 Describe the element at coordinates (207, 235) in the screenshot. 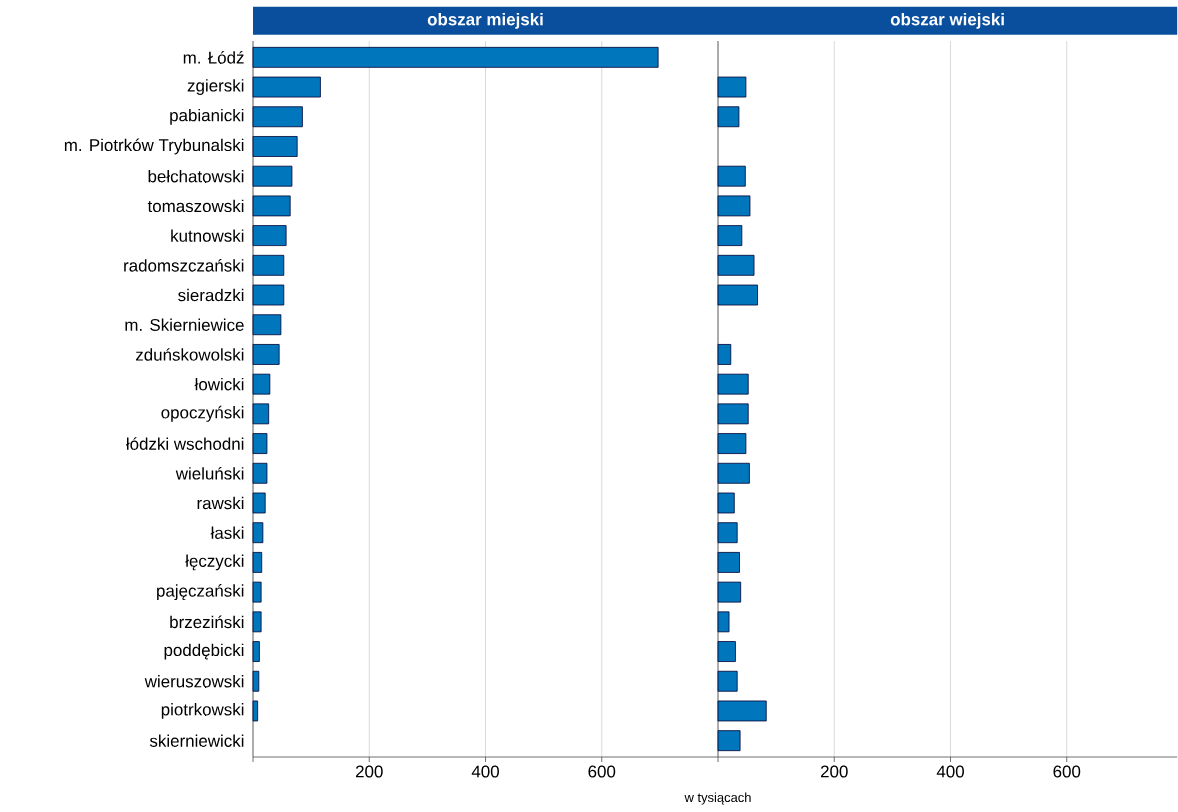

I see `y-tick-label: kutnowski` at that location.